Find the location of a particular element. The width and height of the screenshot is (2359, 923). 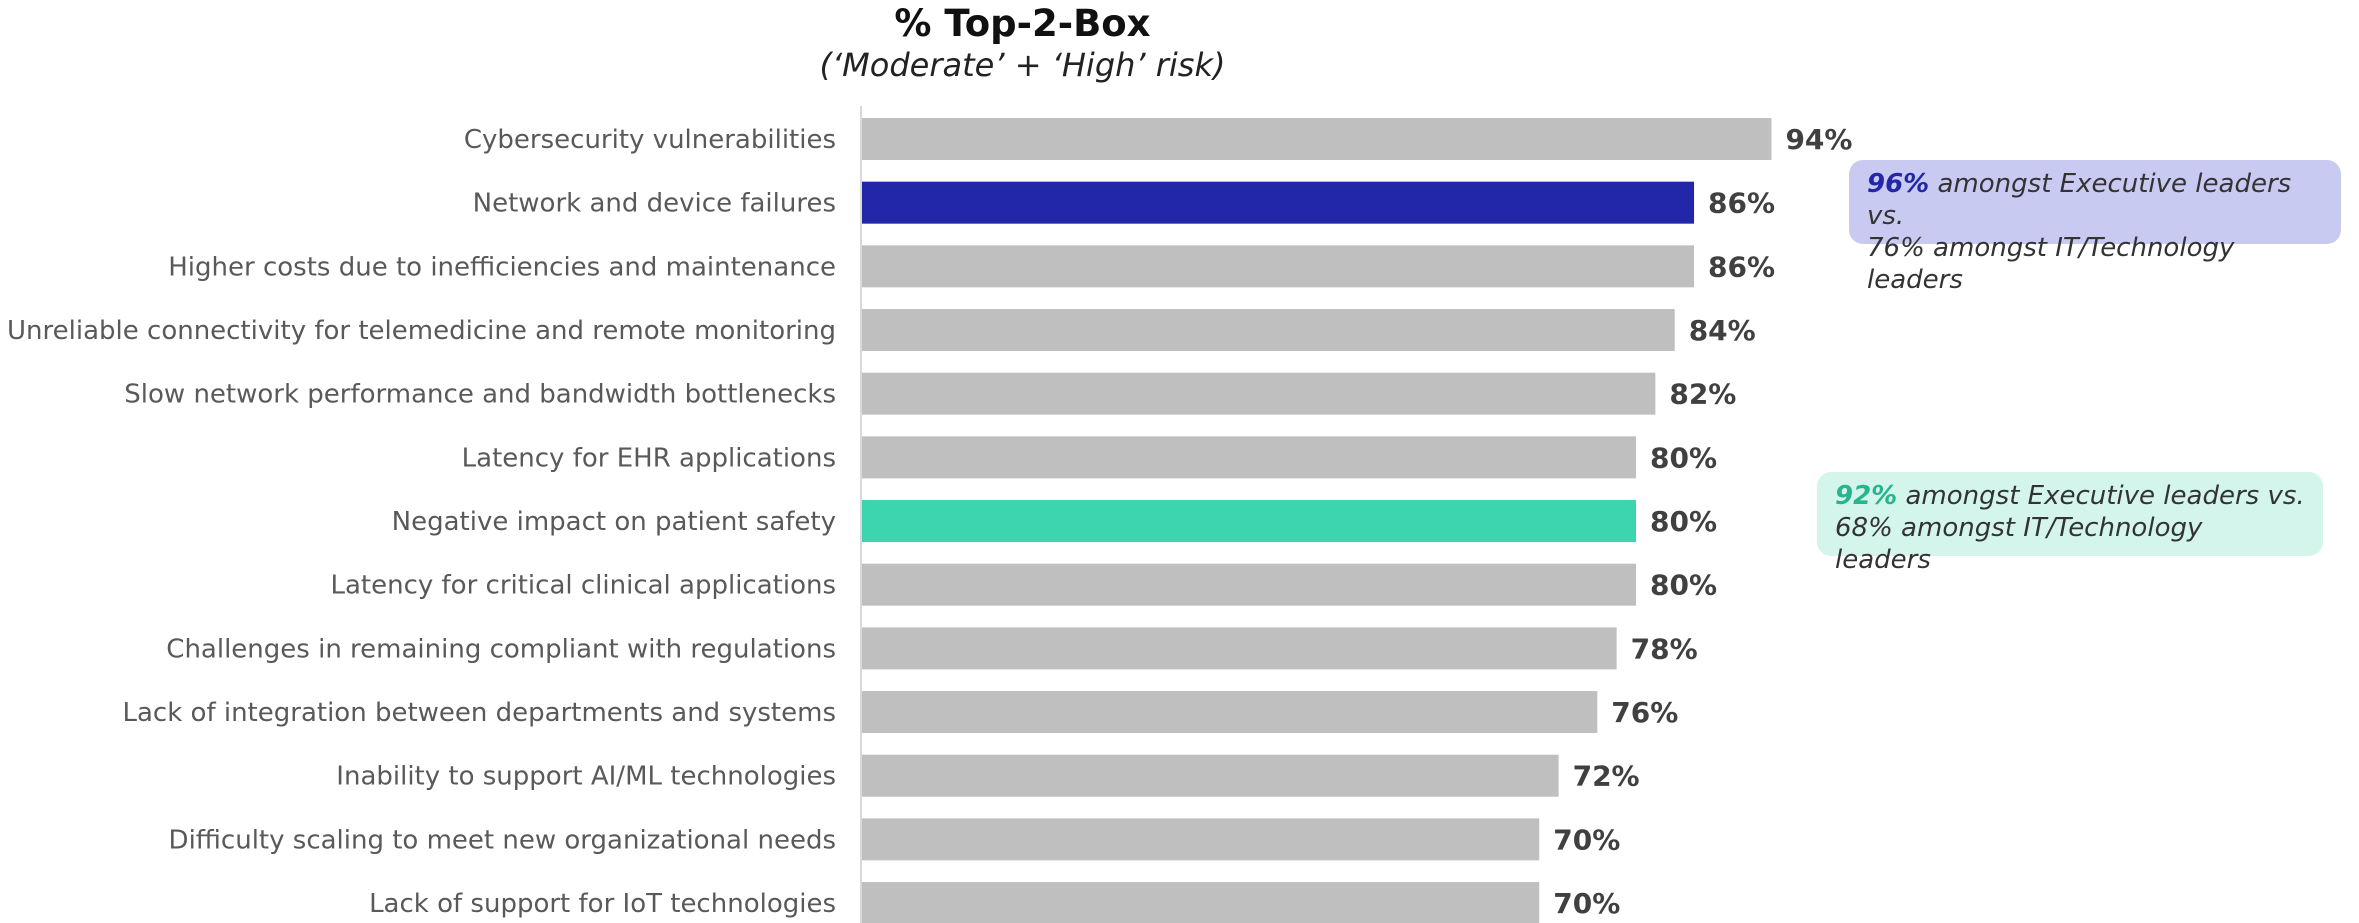

data-label: 78% is located at coordinates (1664, 648).